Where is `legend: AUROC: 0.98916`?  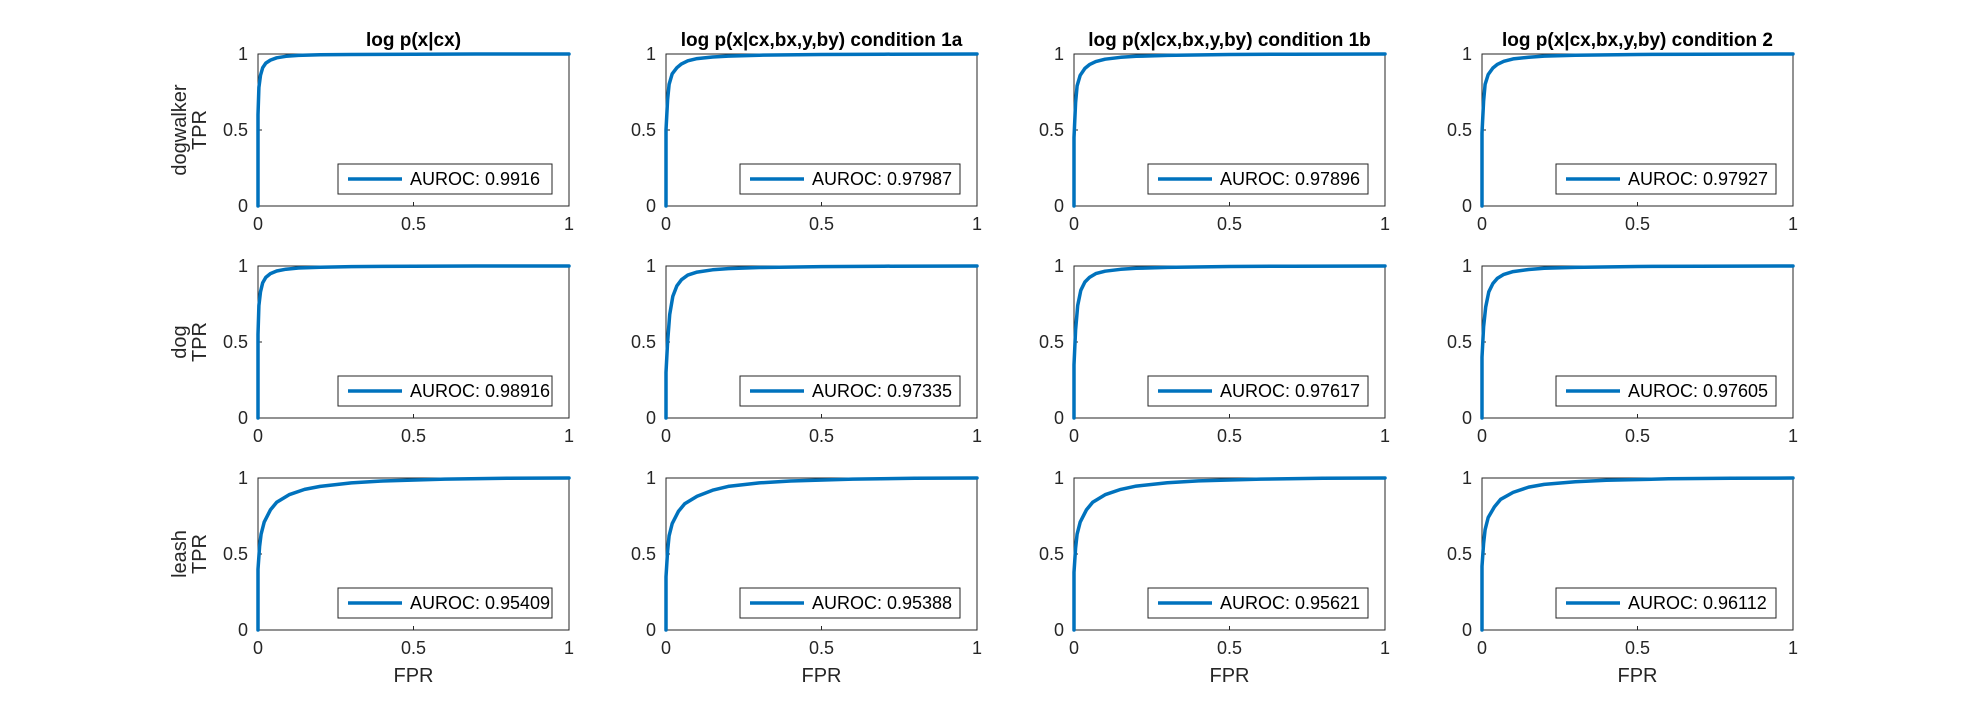
legend: AUROC: 0.98916 is located at coordinates (445, 391).